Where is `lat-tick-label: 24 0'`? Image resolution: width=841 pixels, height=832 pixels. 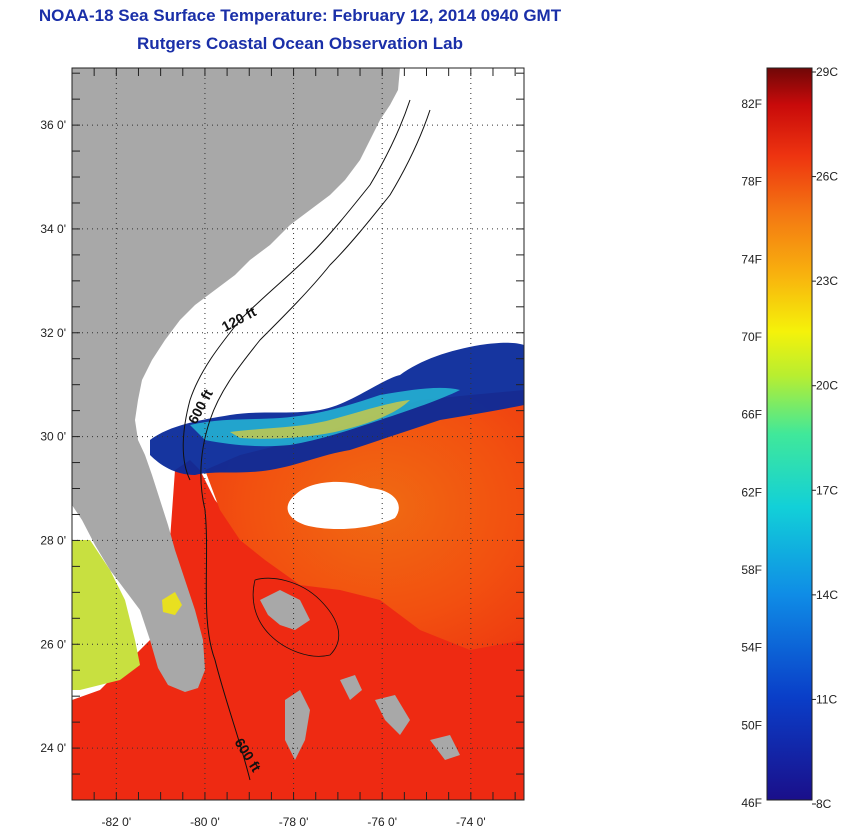
lat-tick-label: 24 0' is located at coordinates (53, 748).